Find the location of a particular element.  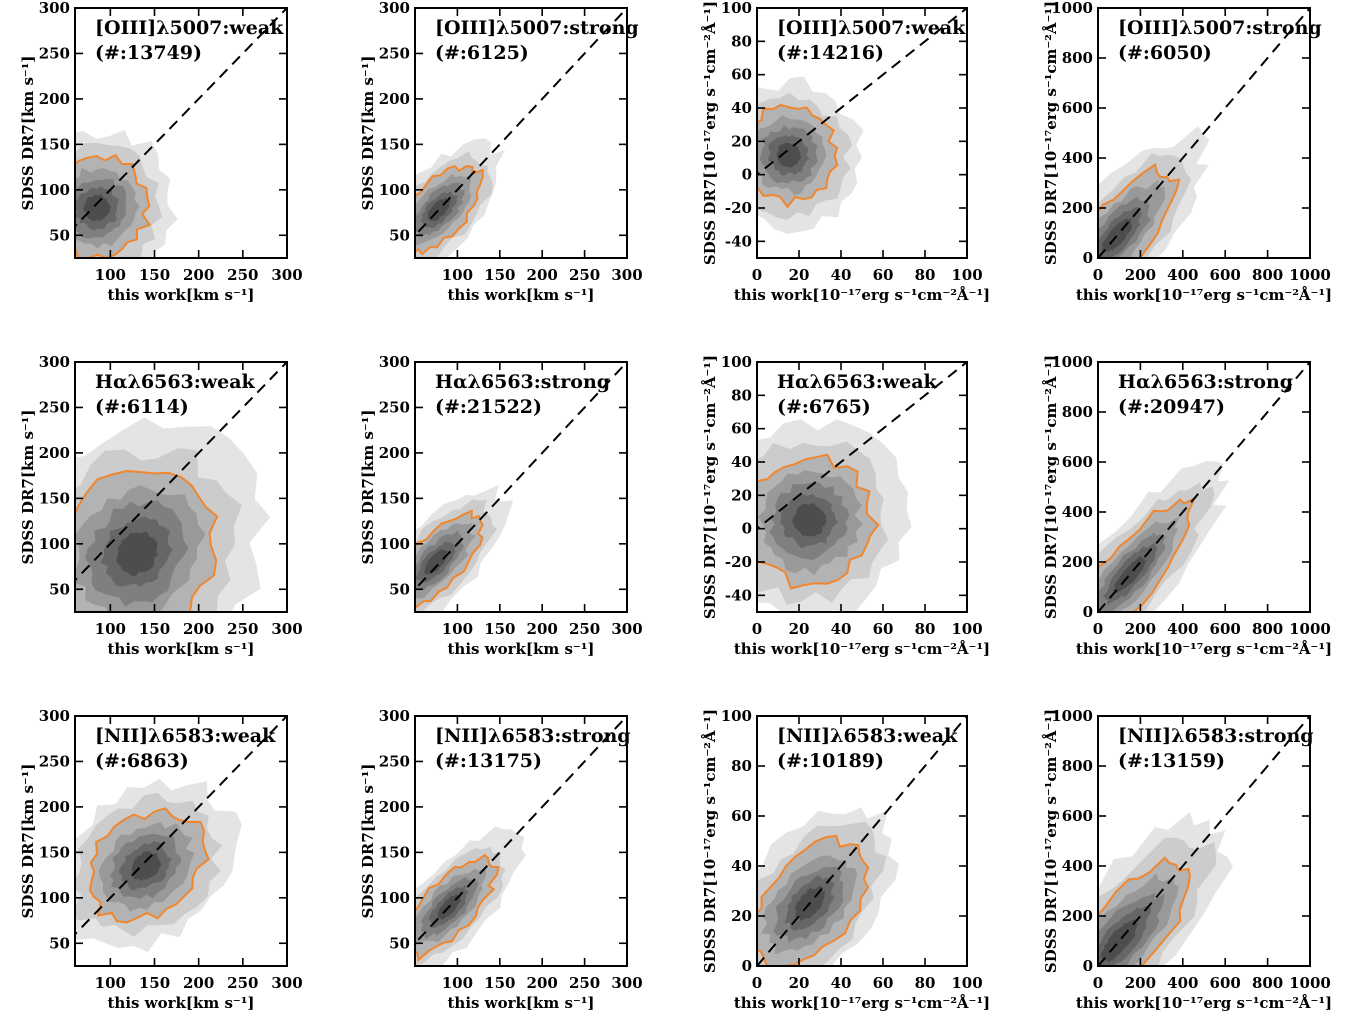

y-axis-label: SDSS DR7[km s⁻¹] is located at coordinates (28, 133).